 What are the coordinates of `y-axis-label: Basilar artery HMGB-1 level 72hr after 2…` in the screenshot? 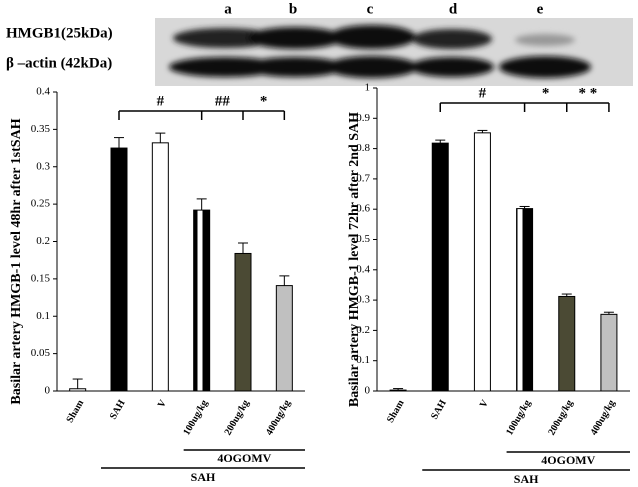 It's located at (354, 259).